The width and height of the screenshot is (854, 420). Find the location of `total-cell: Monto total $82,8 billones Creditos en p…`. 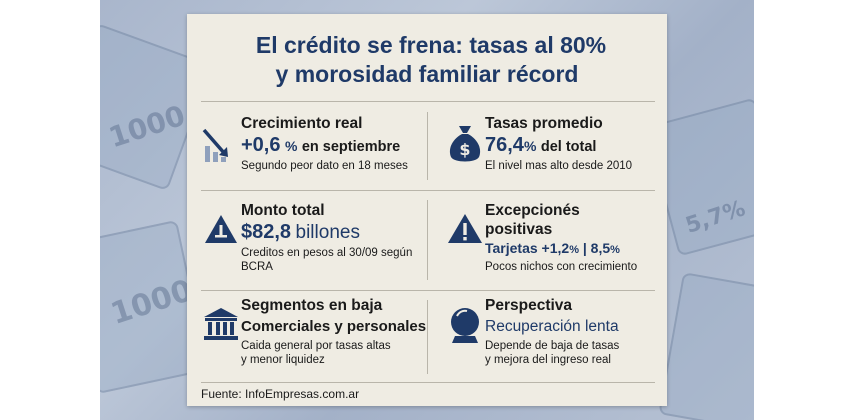

total-cell: Monto total $82,8 billones Creditos en p… is located at coordinates (306, 249).